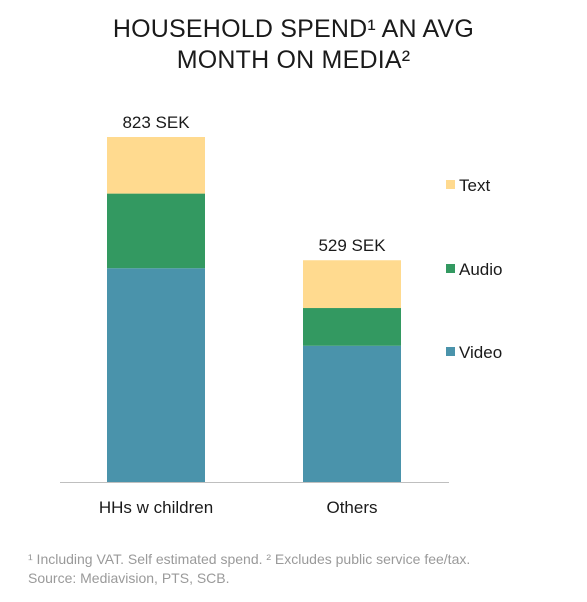  Describe the element at coordinates (293, 60) in the screenshot. I see `chart-title-line-2: MONTH ON MEDIA²` at that location.